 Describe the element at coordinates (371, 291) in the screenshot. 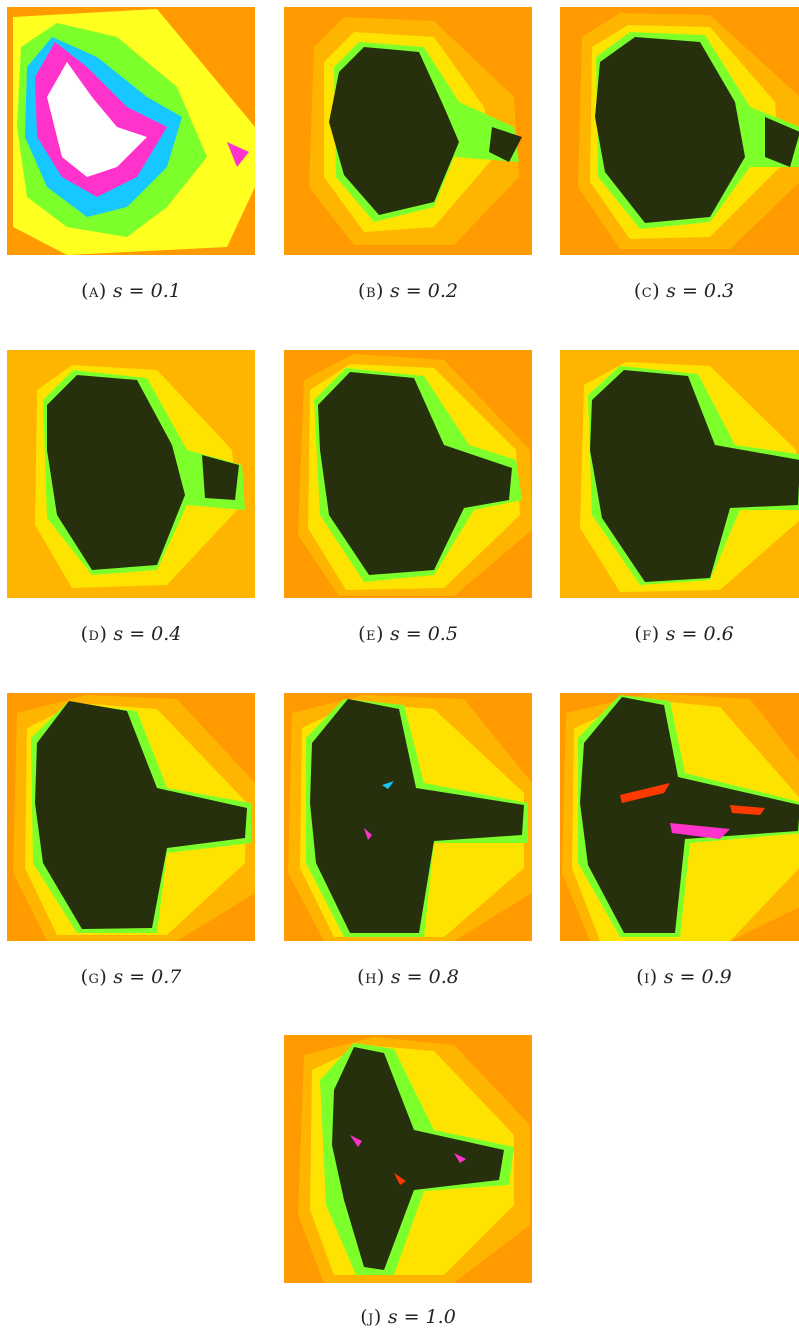

I see `caption-b-label: (b)` at that location.